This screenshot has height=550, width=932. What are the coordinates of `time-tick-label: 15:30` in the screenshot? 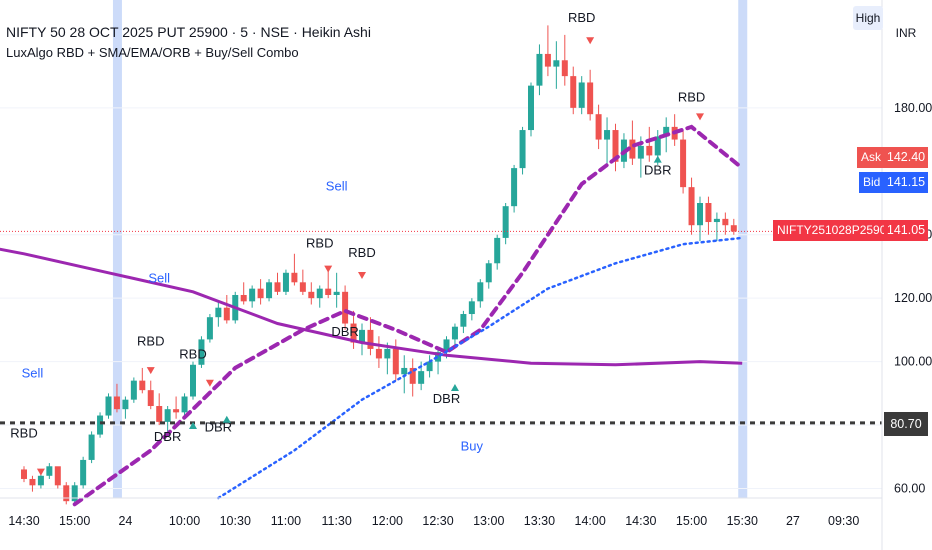 It's located at (742, 521).